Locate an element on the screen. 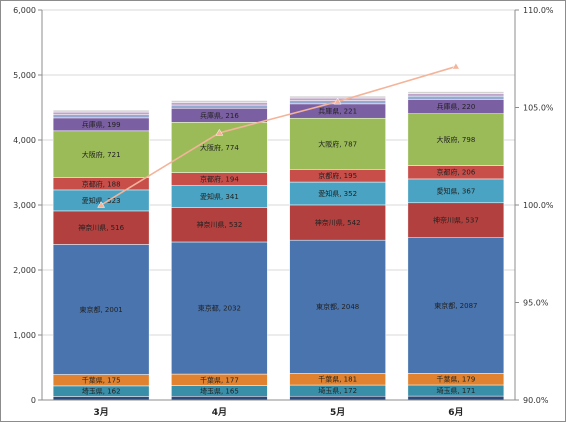 Image resolution: width=566 pixels, height=422 pixels. y2-tick-label: 90.0% is located at coordinates (536, 400).